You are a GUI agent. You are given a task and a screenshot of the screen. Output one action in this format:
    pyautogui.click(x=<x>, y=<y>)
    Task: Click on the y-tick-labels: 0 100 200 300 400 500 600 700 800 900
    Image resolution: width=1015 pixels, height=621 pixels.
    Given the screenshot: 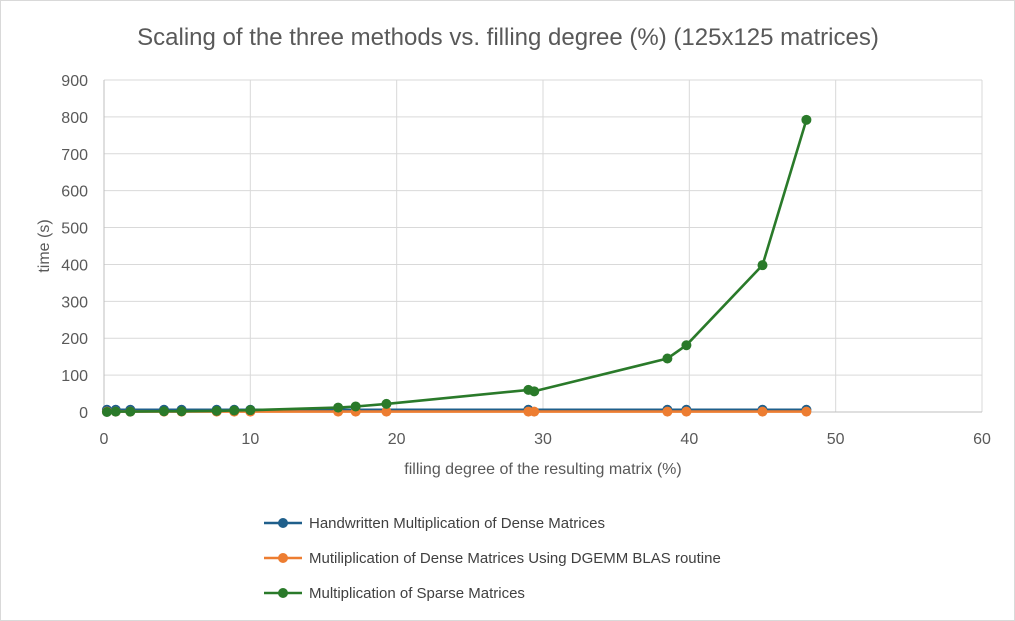 What is the action you would take?
    pyautogui.click(x=74, y=247)
    